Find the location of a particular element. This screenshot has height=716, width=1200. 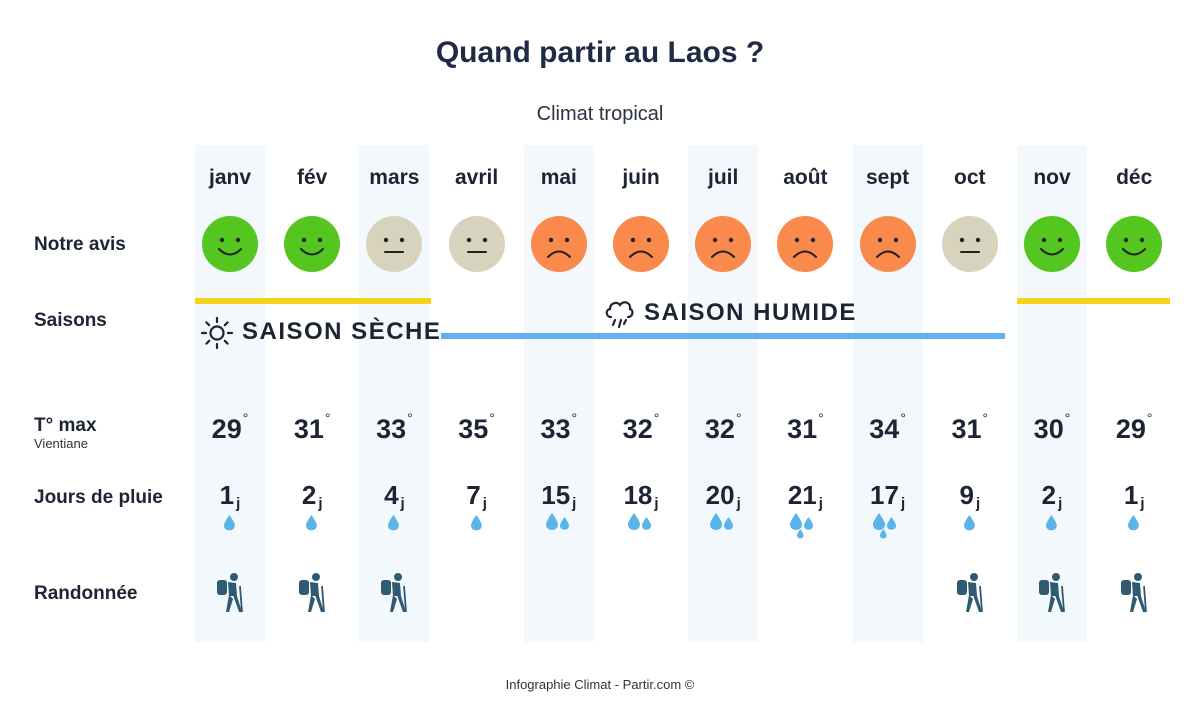

row-label-hike: Randonnée is located at coordinates (86, 593).